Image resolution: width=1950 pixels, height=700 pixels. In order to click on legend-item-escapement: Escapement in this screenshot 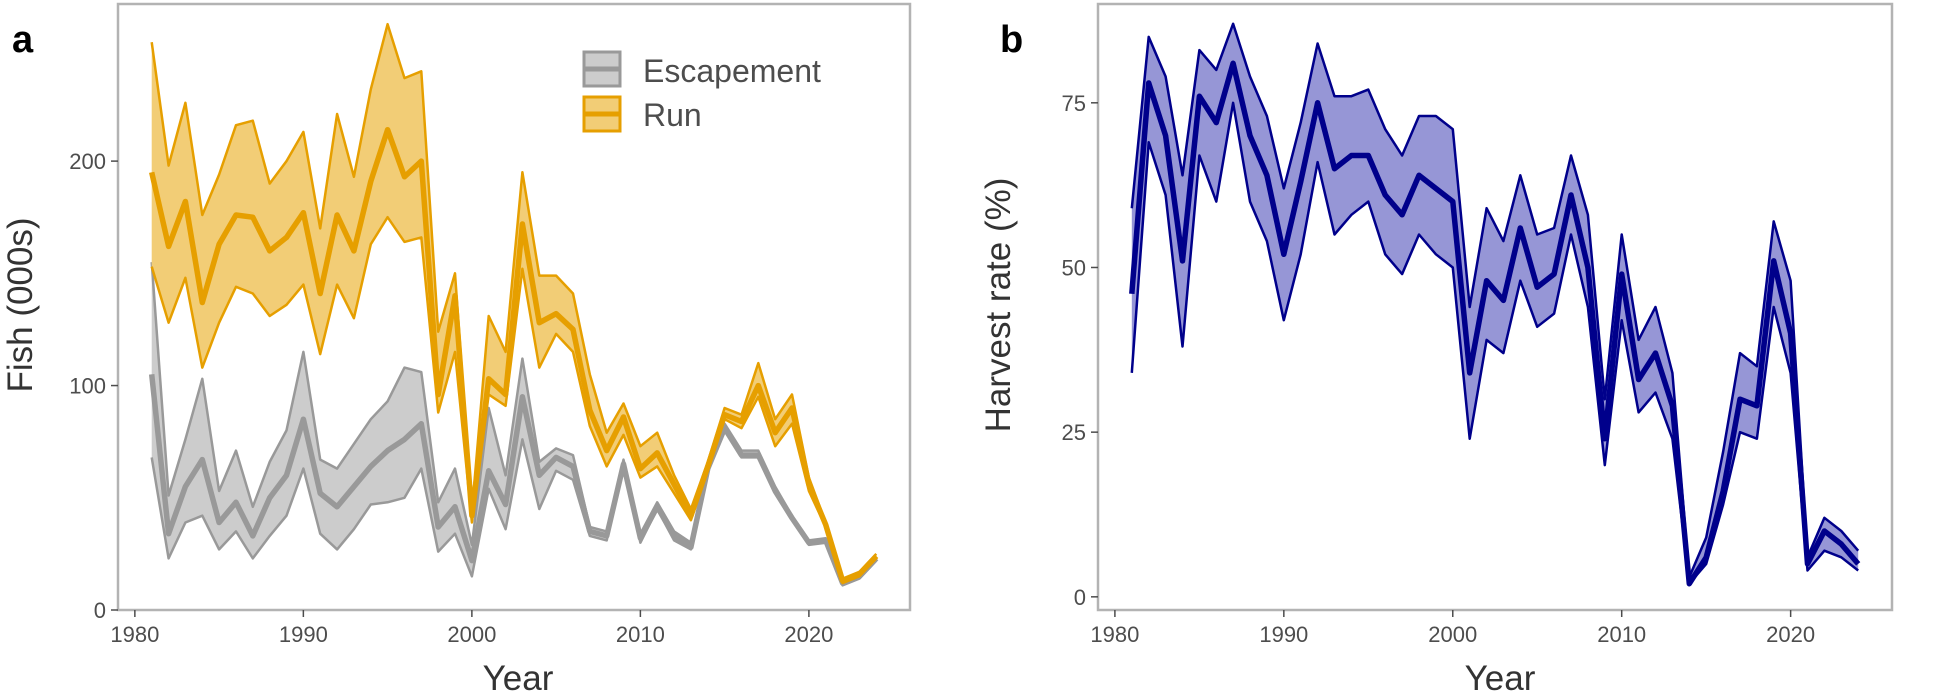, I will do `click(701, 69)`.